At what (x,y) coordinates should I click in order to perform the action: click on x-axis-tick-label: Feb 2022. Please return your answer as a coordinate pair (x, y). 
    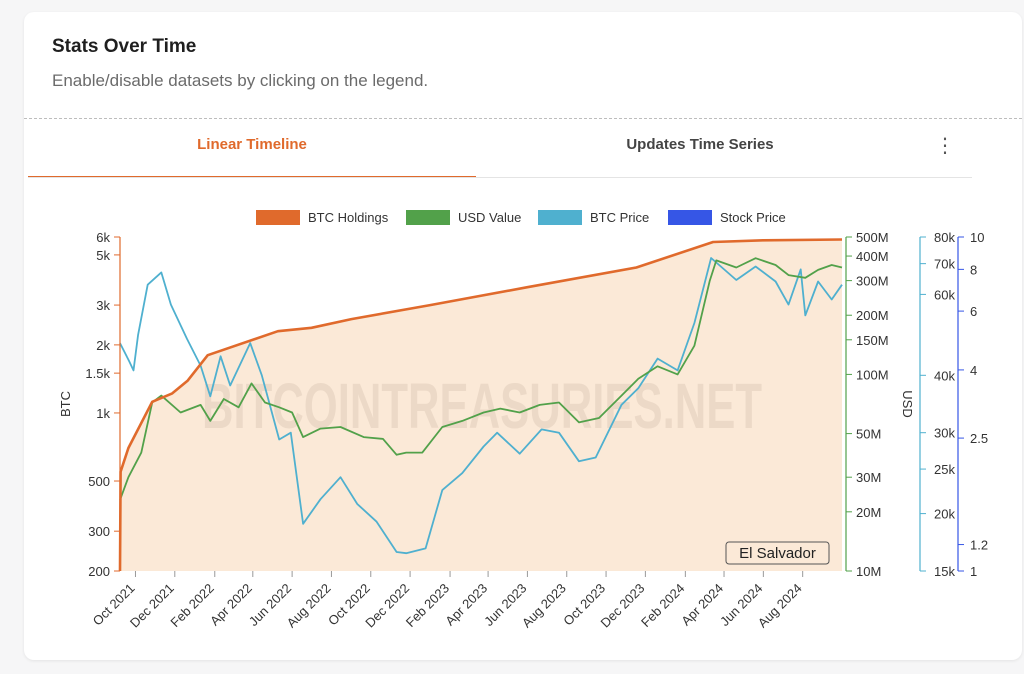
    Looking at the image, I should click on (191, 605).